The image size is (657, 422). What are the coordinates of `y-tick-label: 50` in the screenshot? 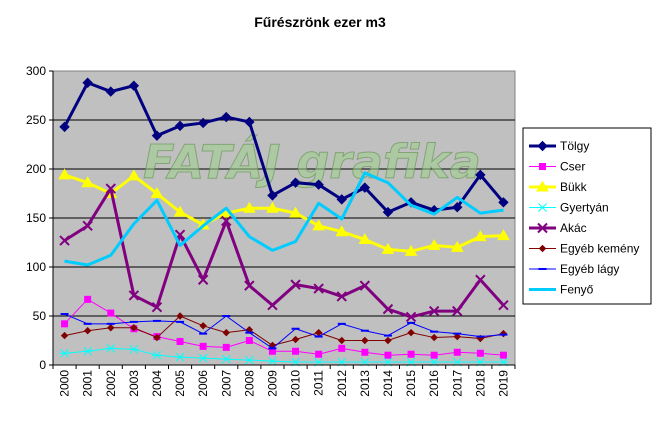 It's located at (40, 316).